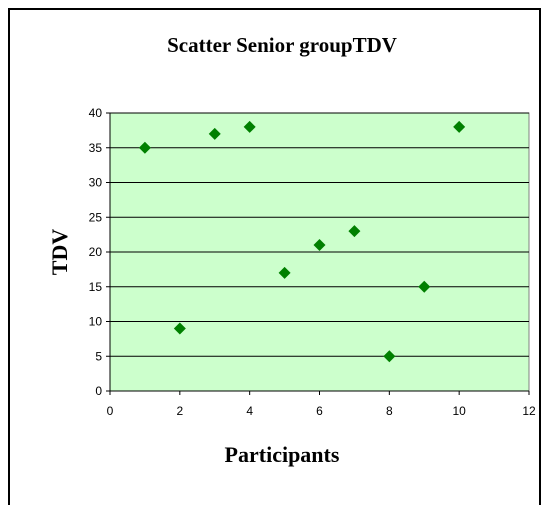 This screenshot has height=505, width=552. I want to click on x-tick-label: 4, so click(249, 411).